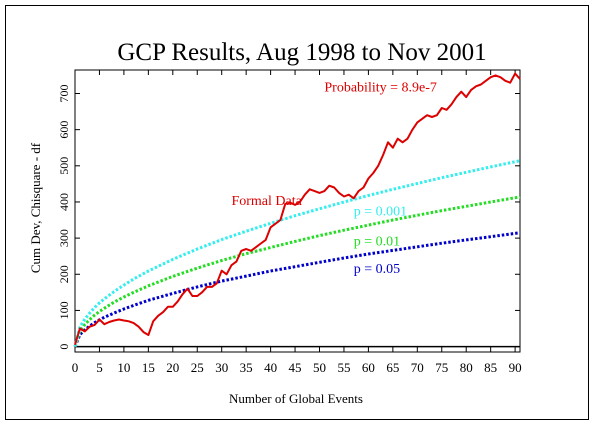 The width and height of the screenshot is (596, 427). What do you see at coordinates (270, 367) in the screenshot?
I see `x-tick-label: 40` at bounding box center [270, 367].